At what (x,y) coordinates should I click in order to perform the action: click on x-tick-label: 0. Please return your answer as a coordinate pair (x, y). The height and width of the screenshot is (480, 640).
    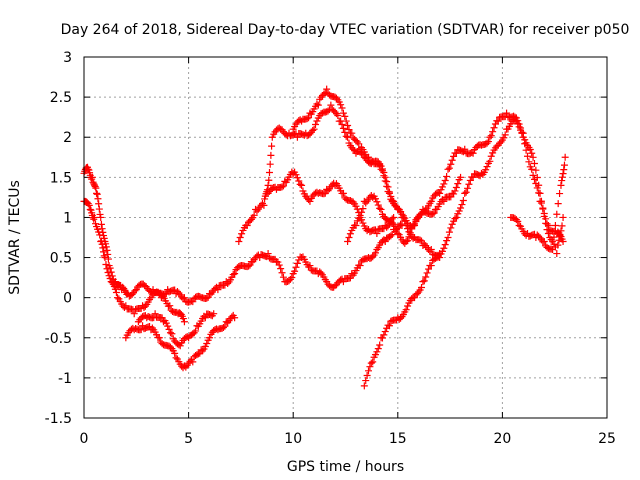
    Looking at the image, I should click on (84, 439).